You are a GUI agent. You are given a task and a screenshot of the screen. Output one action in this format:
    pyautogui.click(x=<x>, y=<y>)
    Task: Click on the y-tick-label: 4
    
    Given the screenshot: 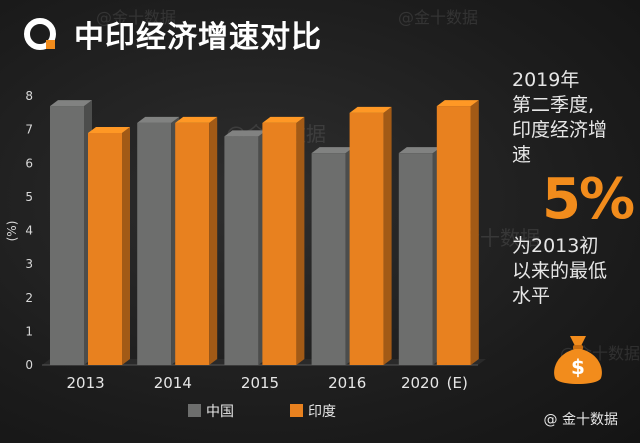 What is the action you would take?
    pyautogui.click(x=29, y=231)
    